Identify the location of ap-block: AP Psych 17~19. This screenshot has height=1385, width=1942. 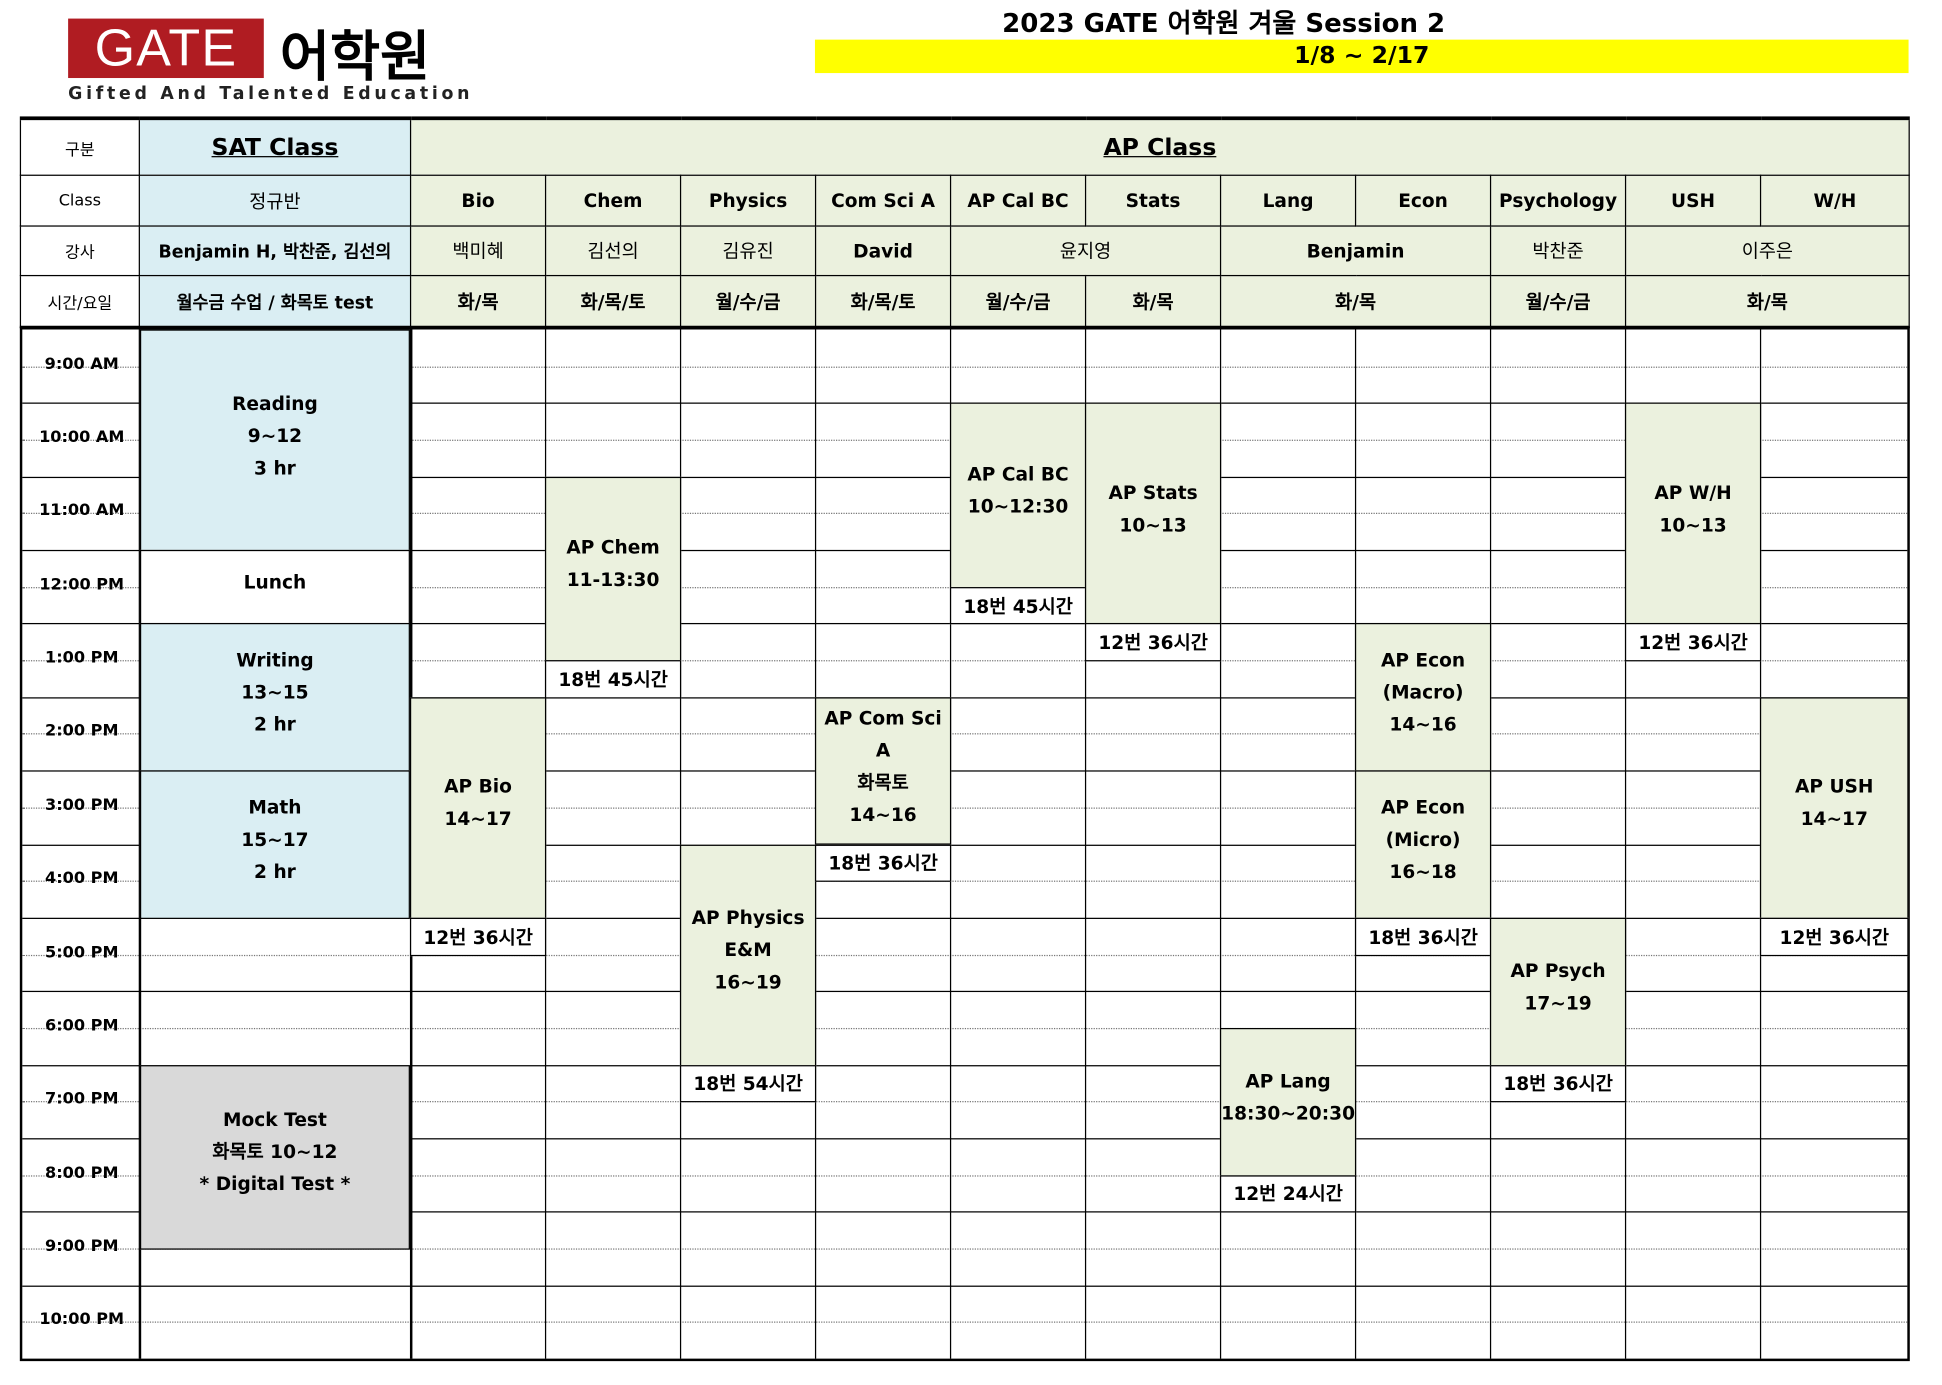
(1558, 991).